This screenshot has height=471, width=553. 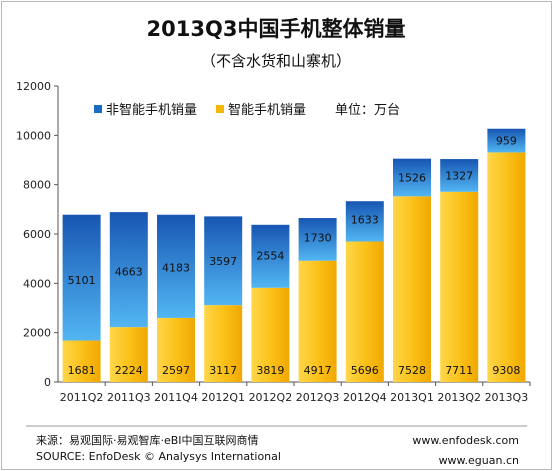 I want to click on y-tick-label: 2000, so click(x=37, y=333).